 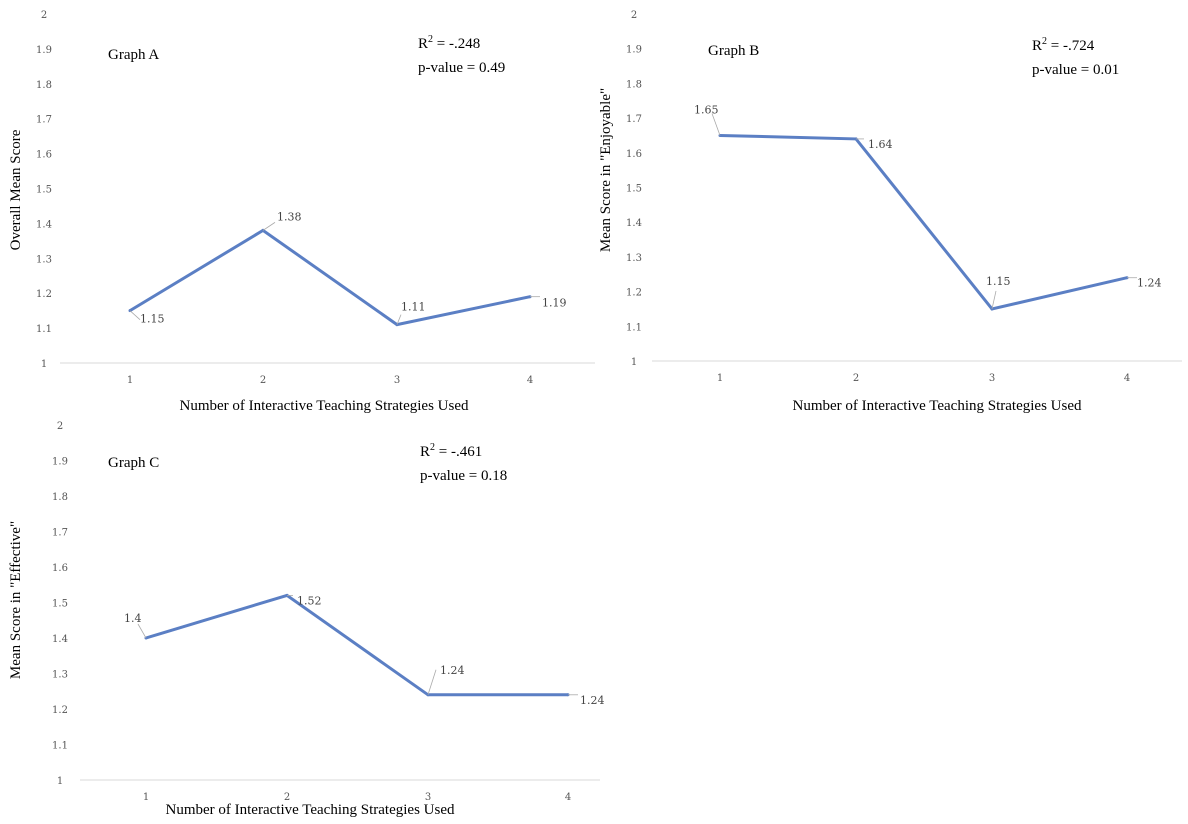 What do you see at coordinates (16, 189) in the screenshot?
I see `y-axis-label: Overall Mean Score` at bounding box center [16, 189].